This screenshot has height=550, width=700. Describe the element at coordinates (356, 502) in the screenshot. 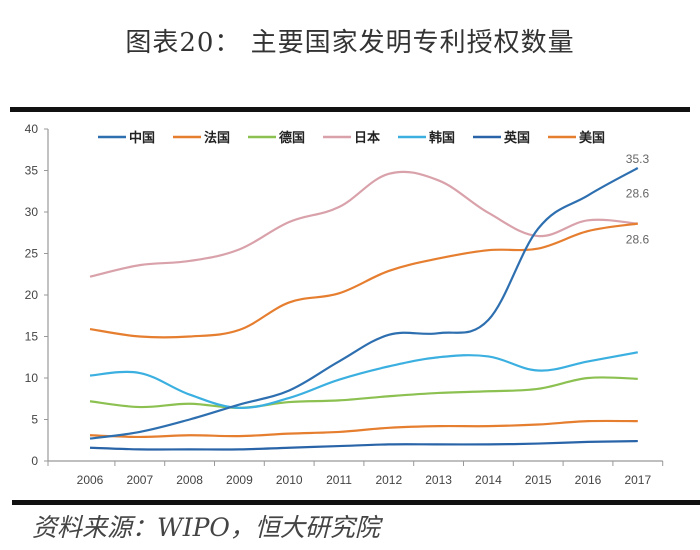

I see `bottom-divider` at that location.